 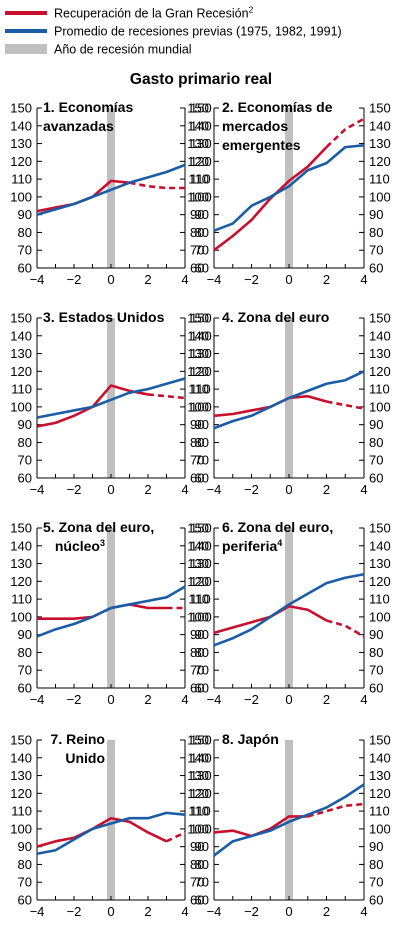 I want to click on y-tick-label-right: 110, so click(x=379, y=179).